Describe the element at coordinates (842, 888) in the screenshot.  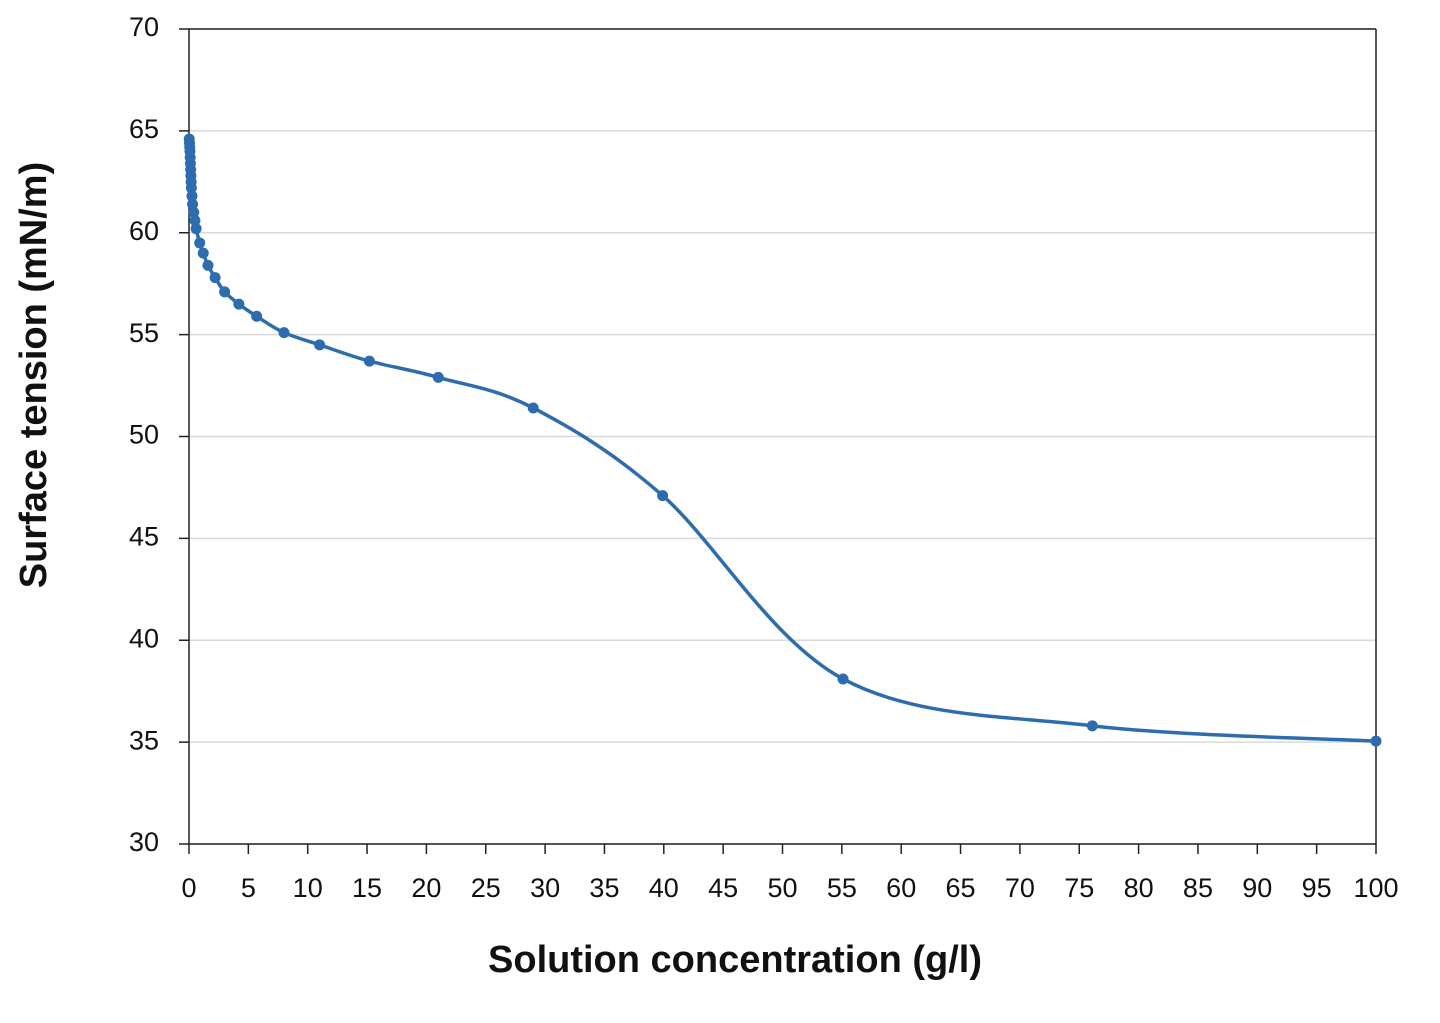
I see `x-tick-label: 55` at that location.